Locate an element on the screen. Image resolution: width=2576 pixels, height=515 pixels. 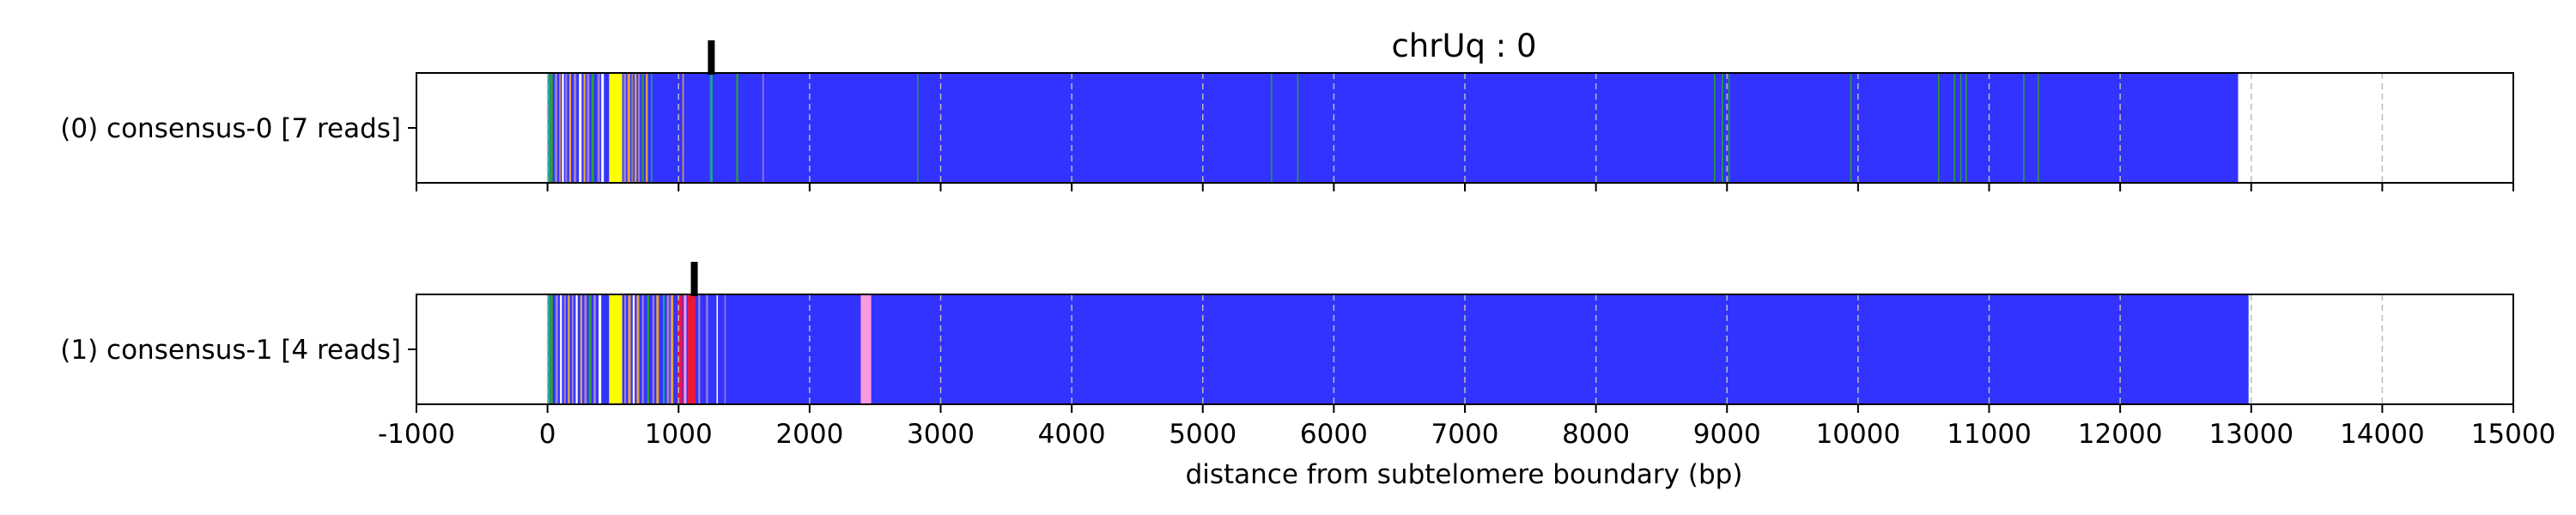
x-tick-label: 4000 is located at coordinates (1072, 434).